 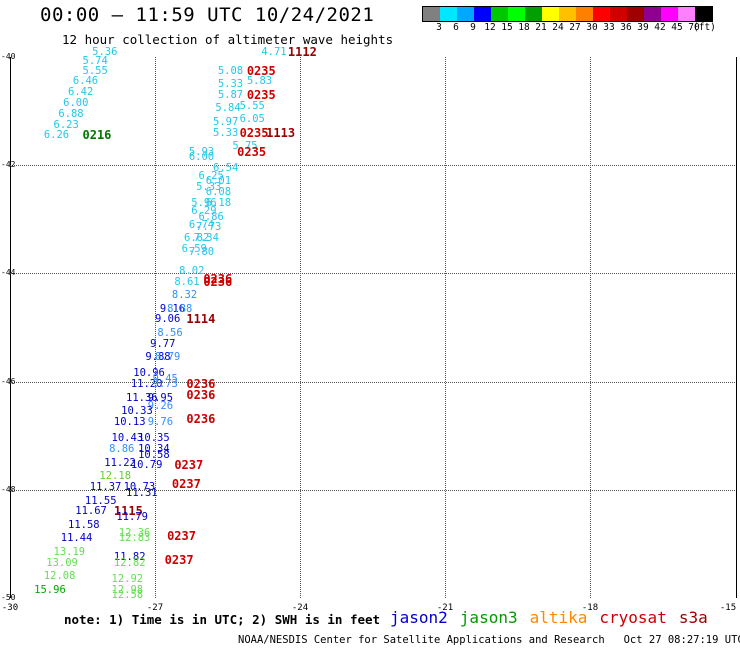 What do you see at coordinates (206, 238) in the screenshot?
I see `wave-height-value: 7.34` at bounding box center [206, 238].